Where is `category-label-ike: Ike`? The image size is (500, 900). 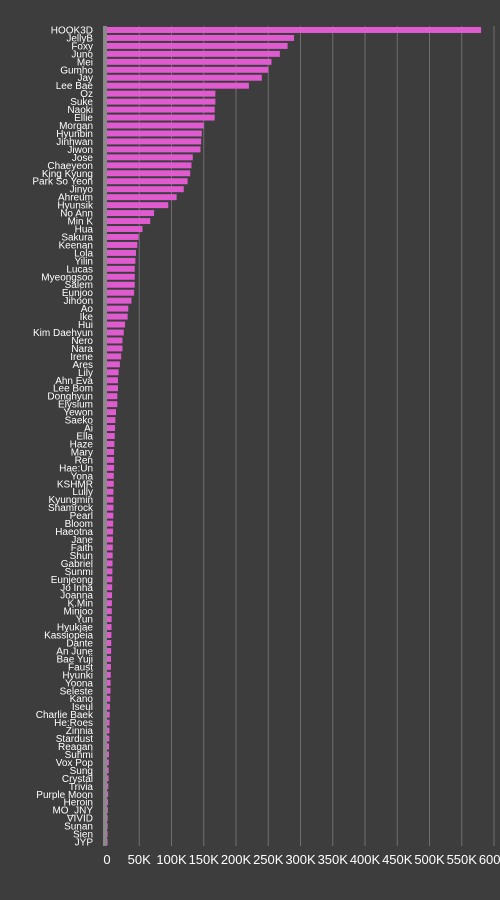 category-label-ike: Ike is located at coordinates (87, 317).